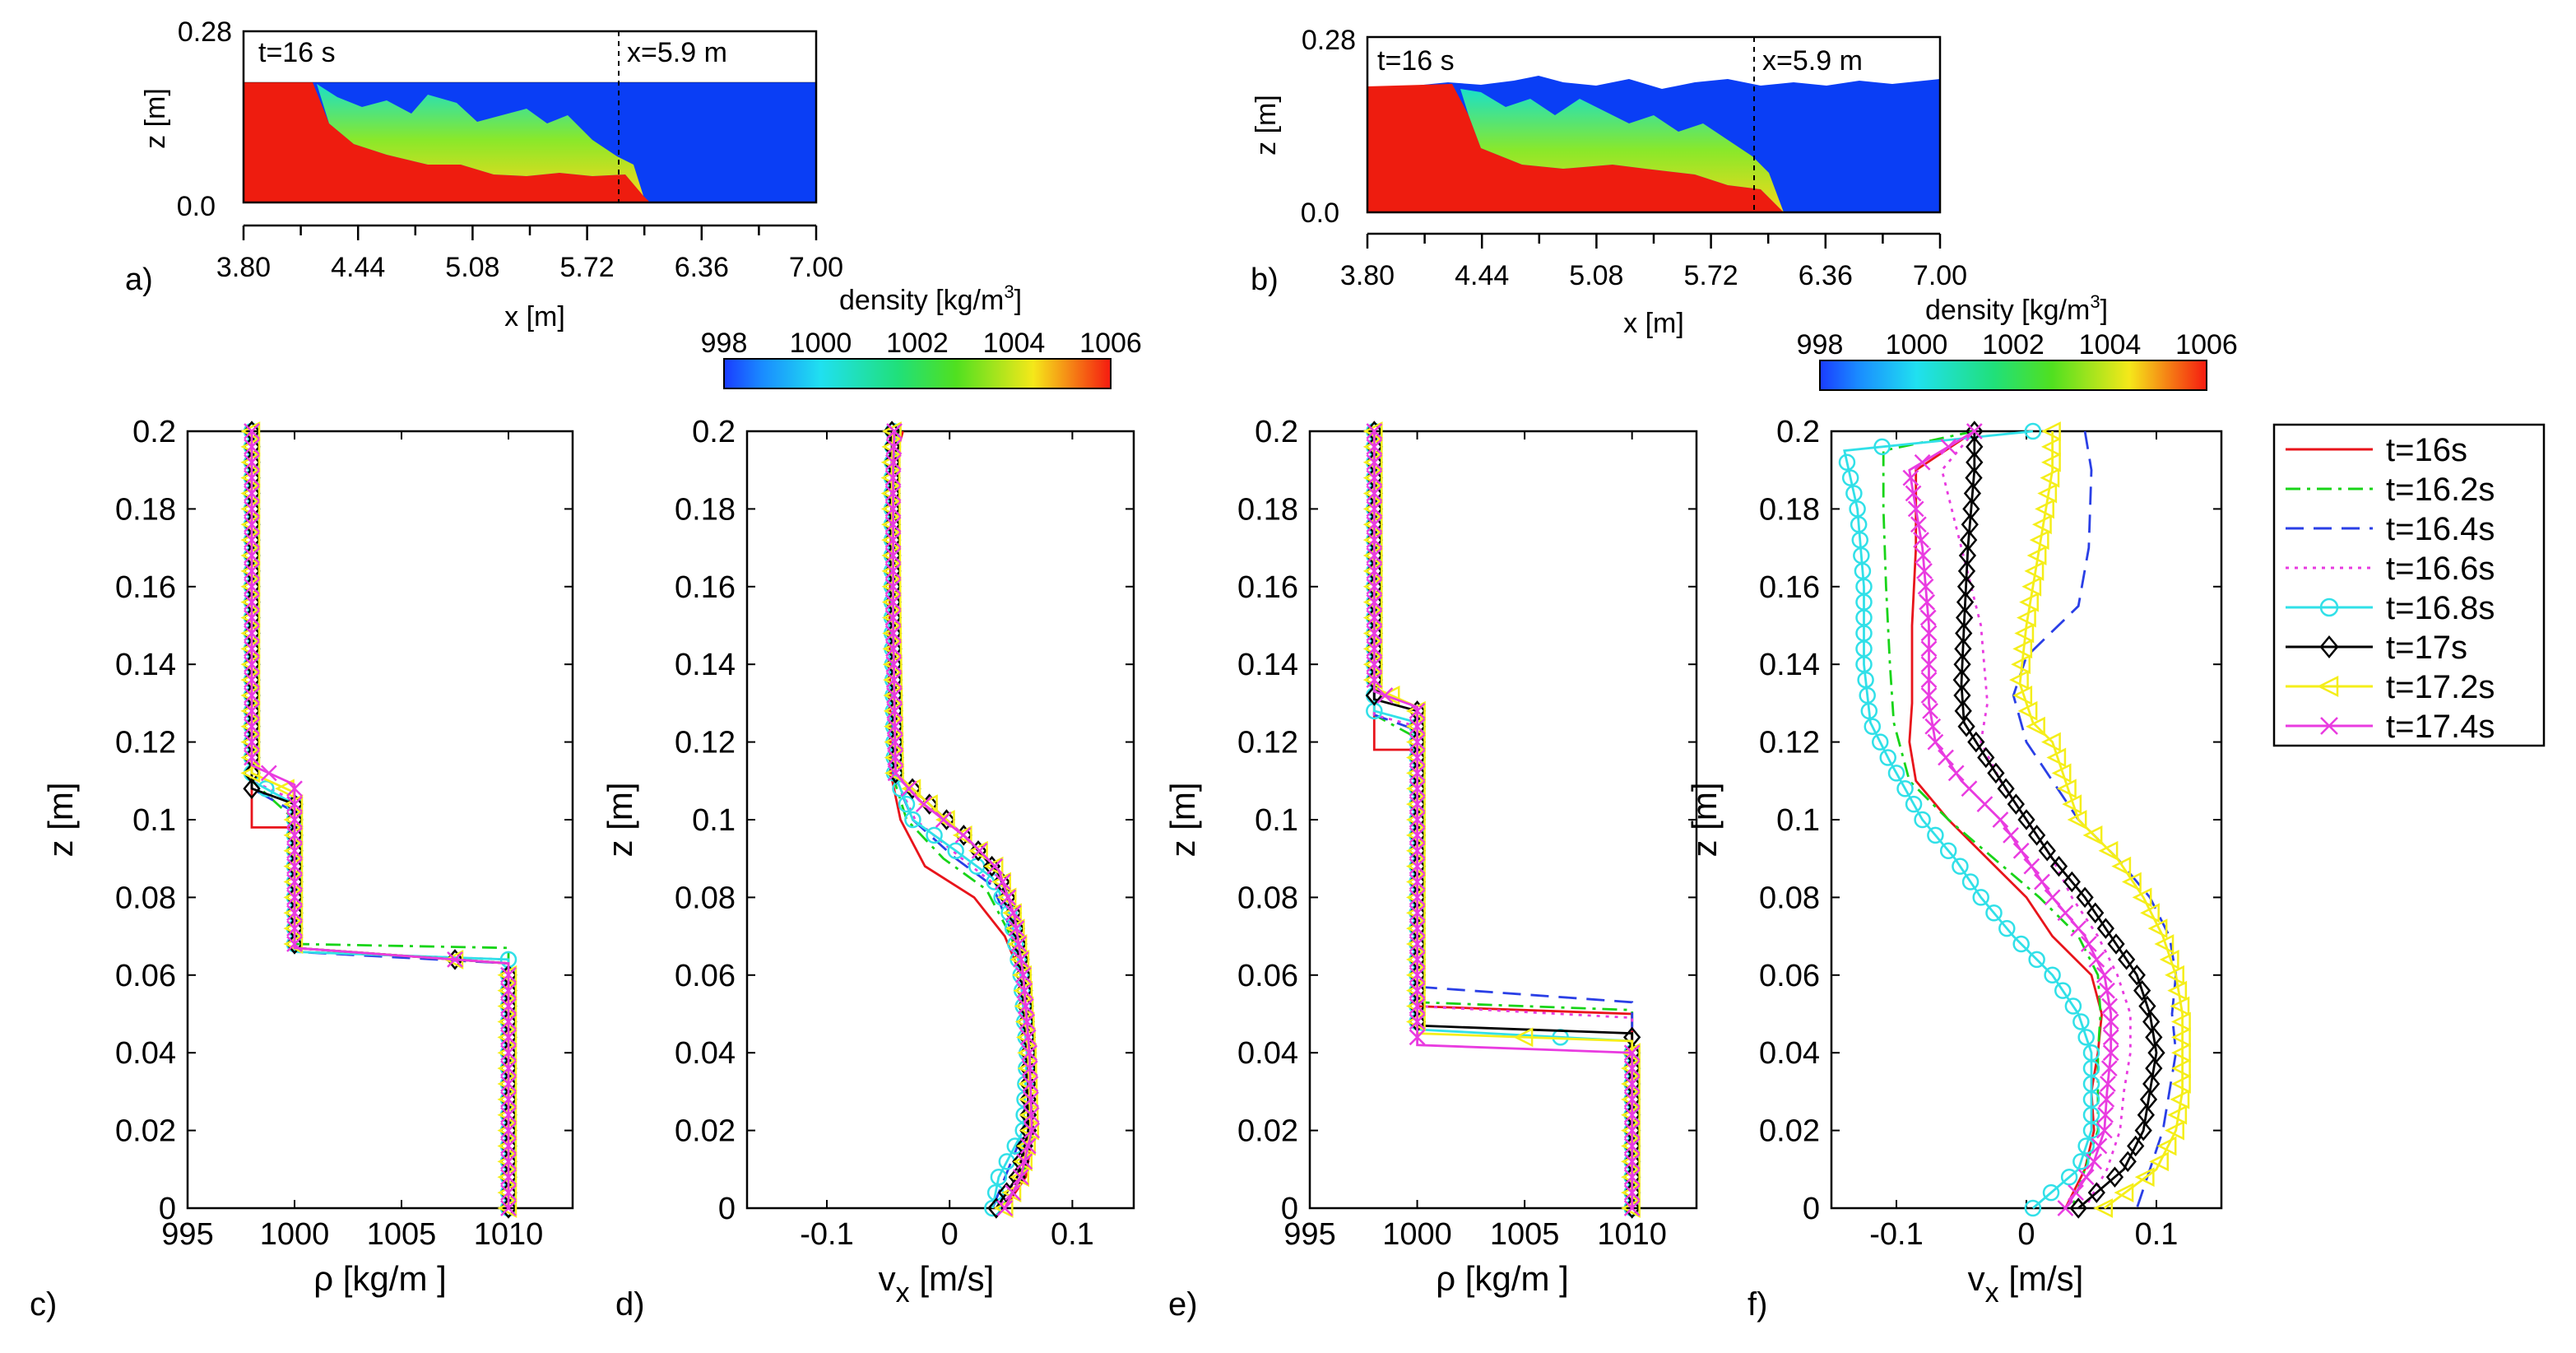 The image size is (2576, 1353). What do you see at coordinates (2377, 450) in the screenshot?
I see `legend-item-t16: t=16s` at bounding box center [2377, 450].